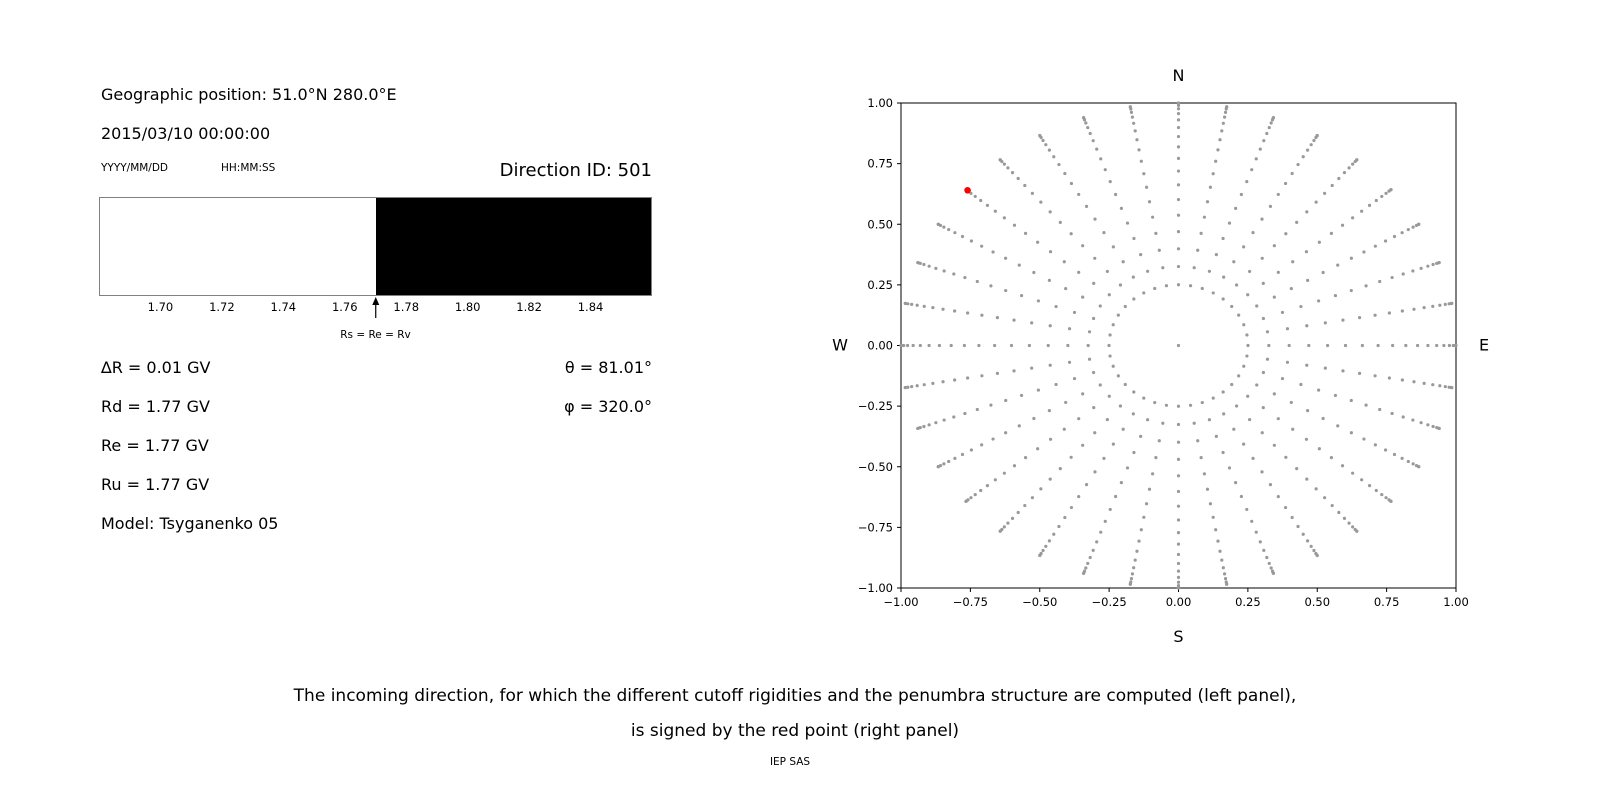  I want to click on compass-north-label: N, so click(1179, 75).